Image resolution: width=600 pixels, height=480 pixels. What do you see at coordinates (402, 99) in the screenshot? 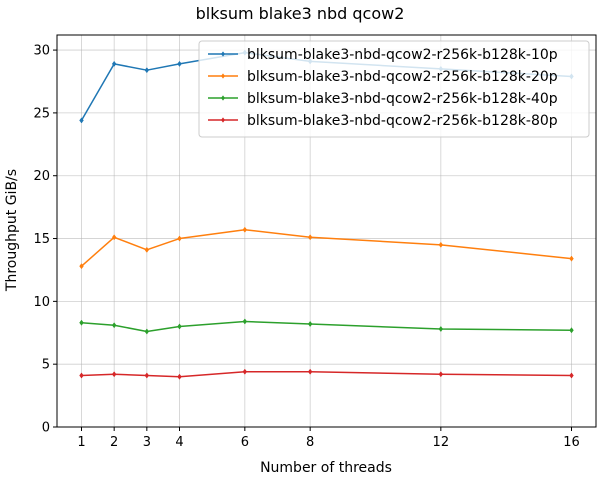
I see `legend-label: blksum-blake3-nbd-qcow2-r256k-b128k-40p` at bounding box center [402, 99].